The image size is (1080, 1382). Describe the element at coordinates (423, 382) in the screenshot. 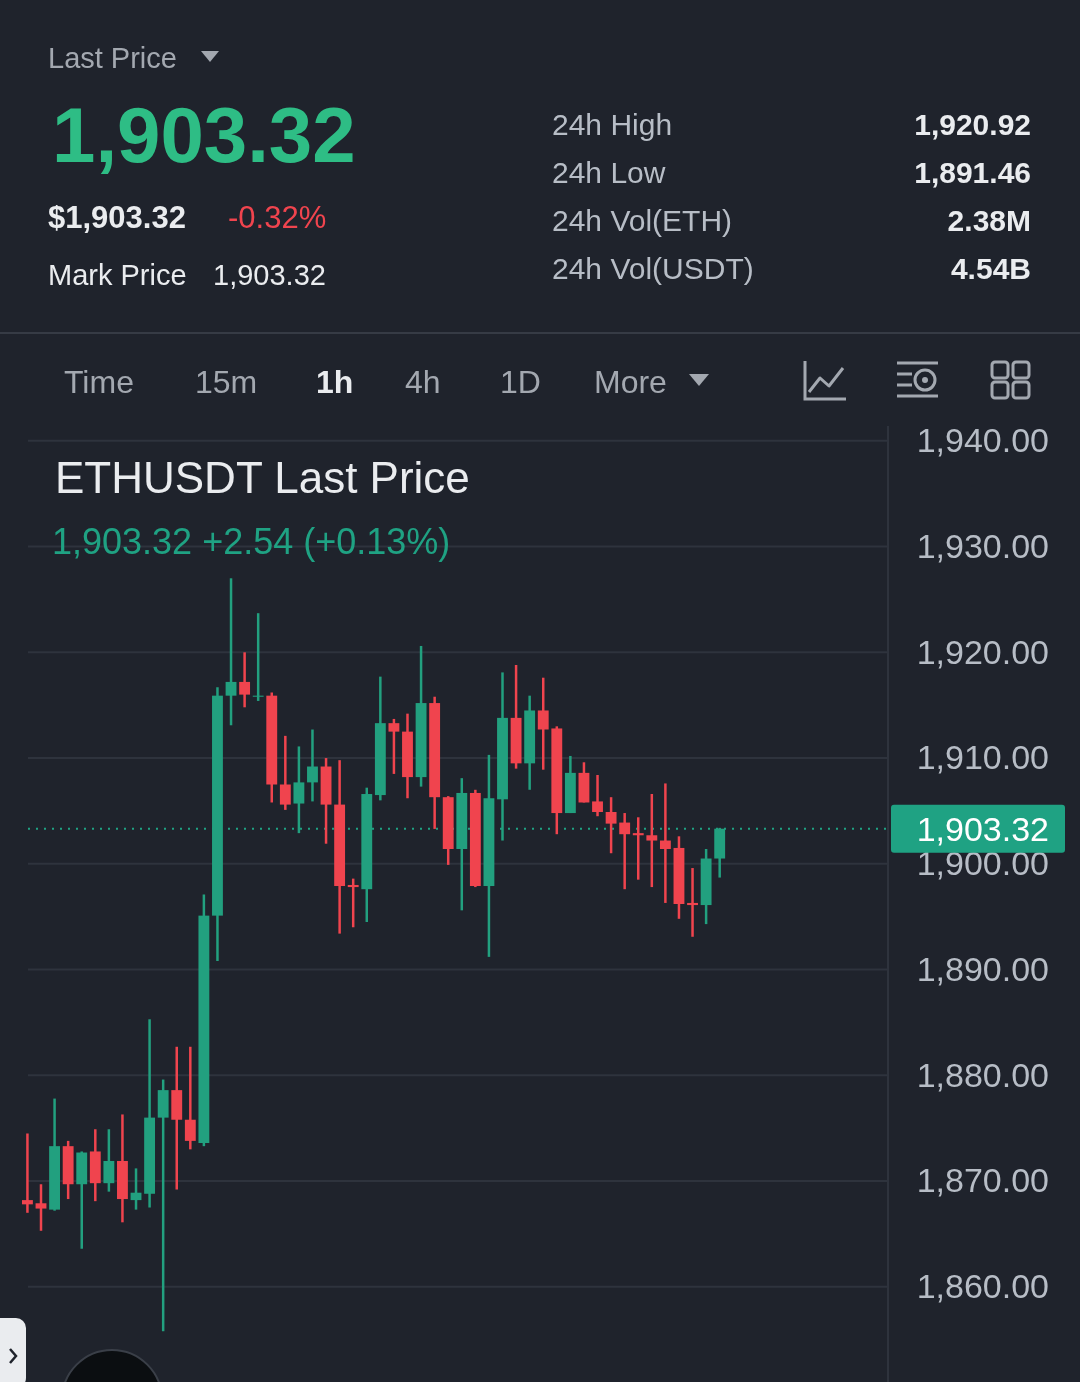

I see `text: 4h` at that location.